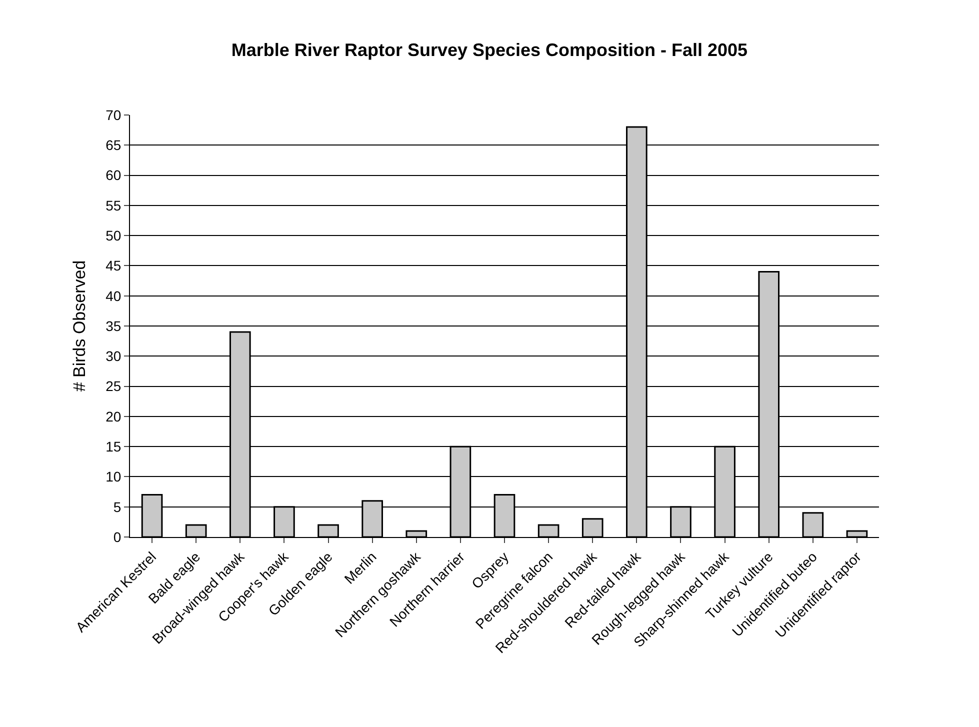 This screenshot has width=979, height=727. I want to click on y-tick-label: 50, so click(114, 235).